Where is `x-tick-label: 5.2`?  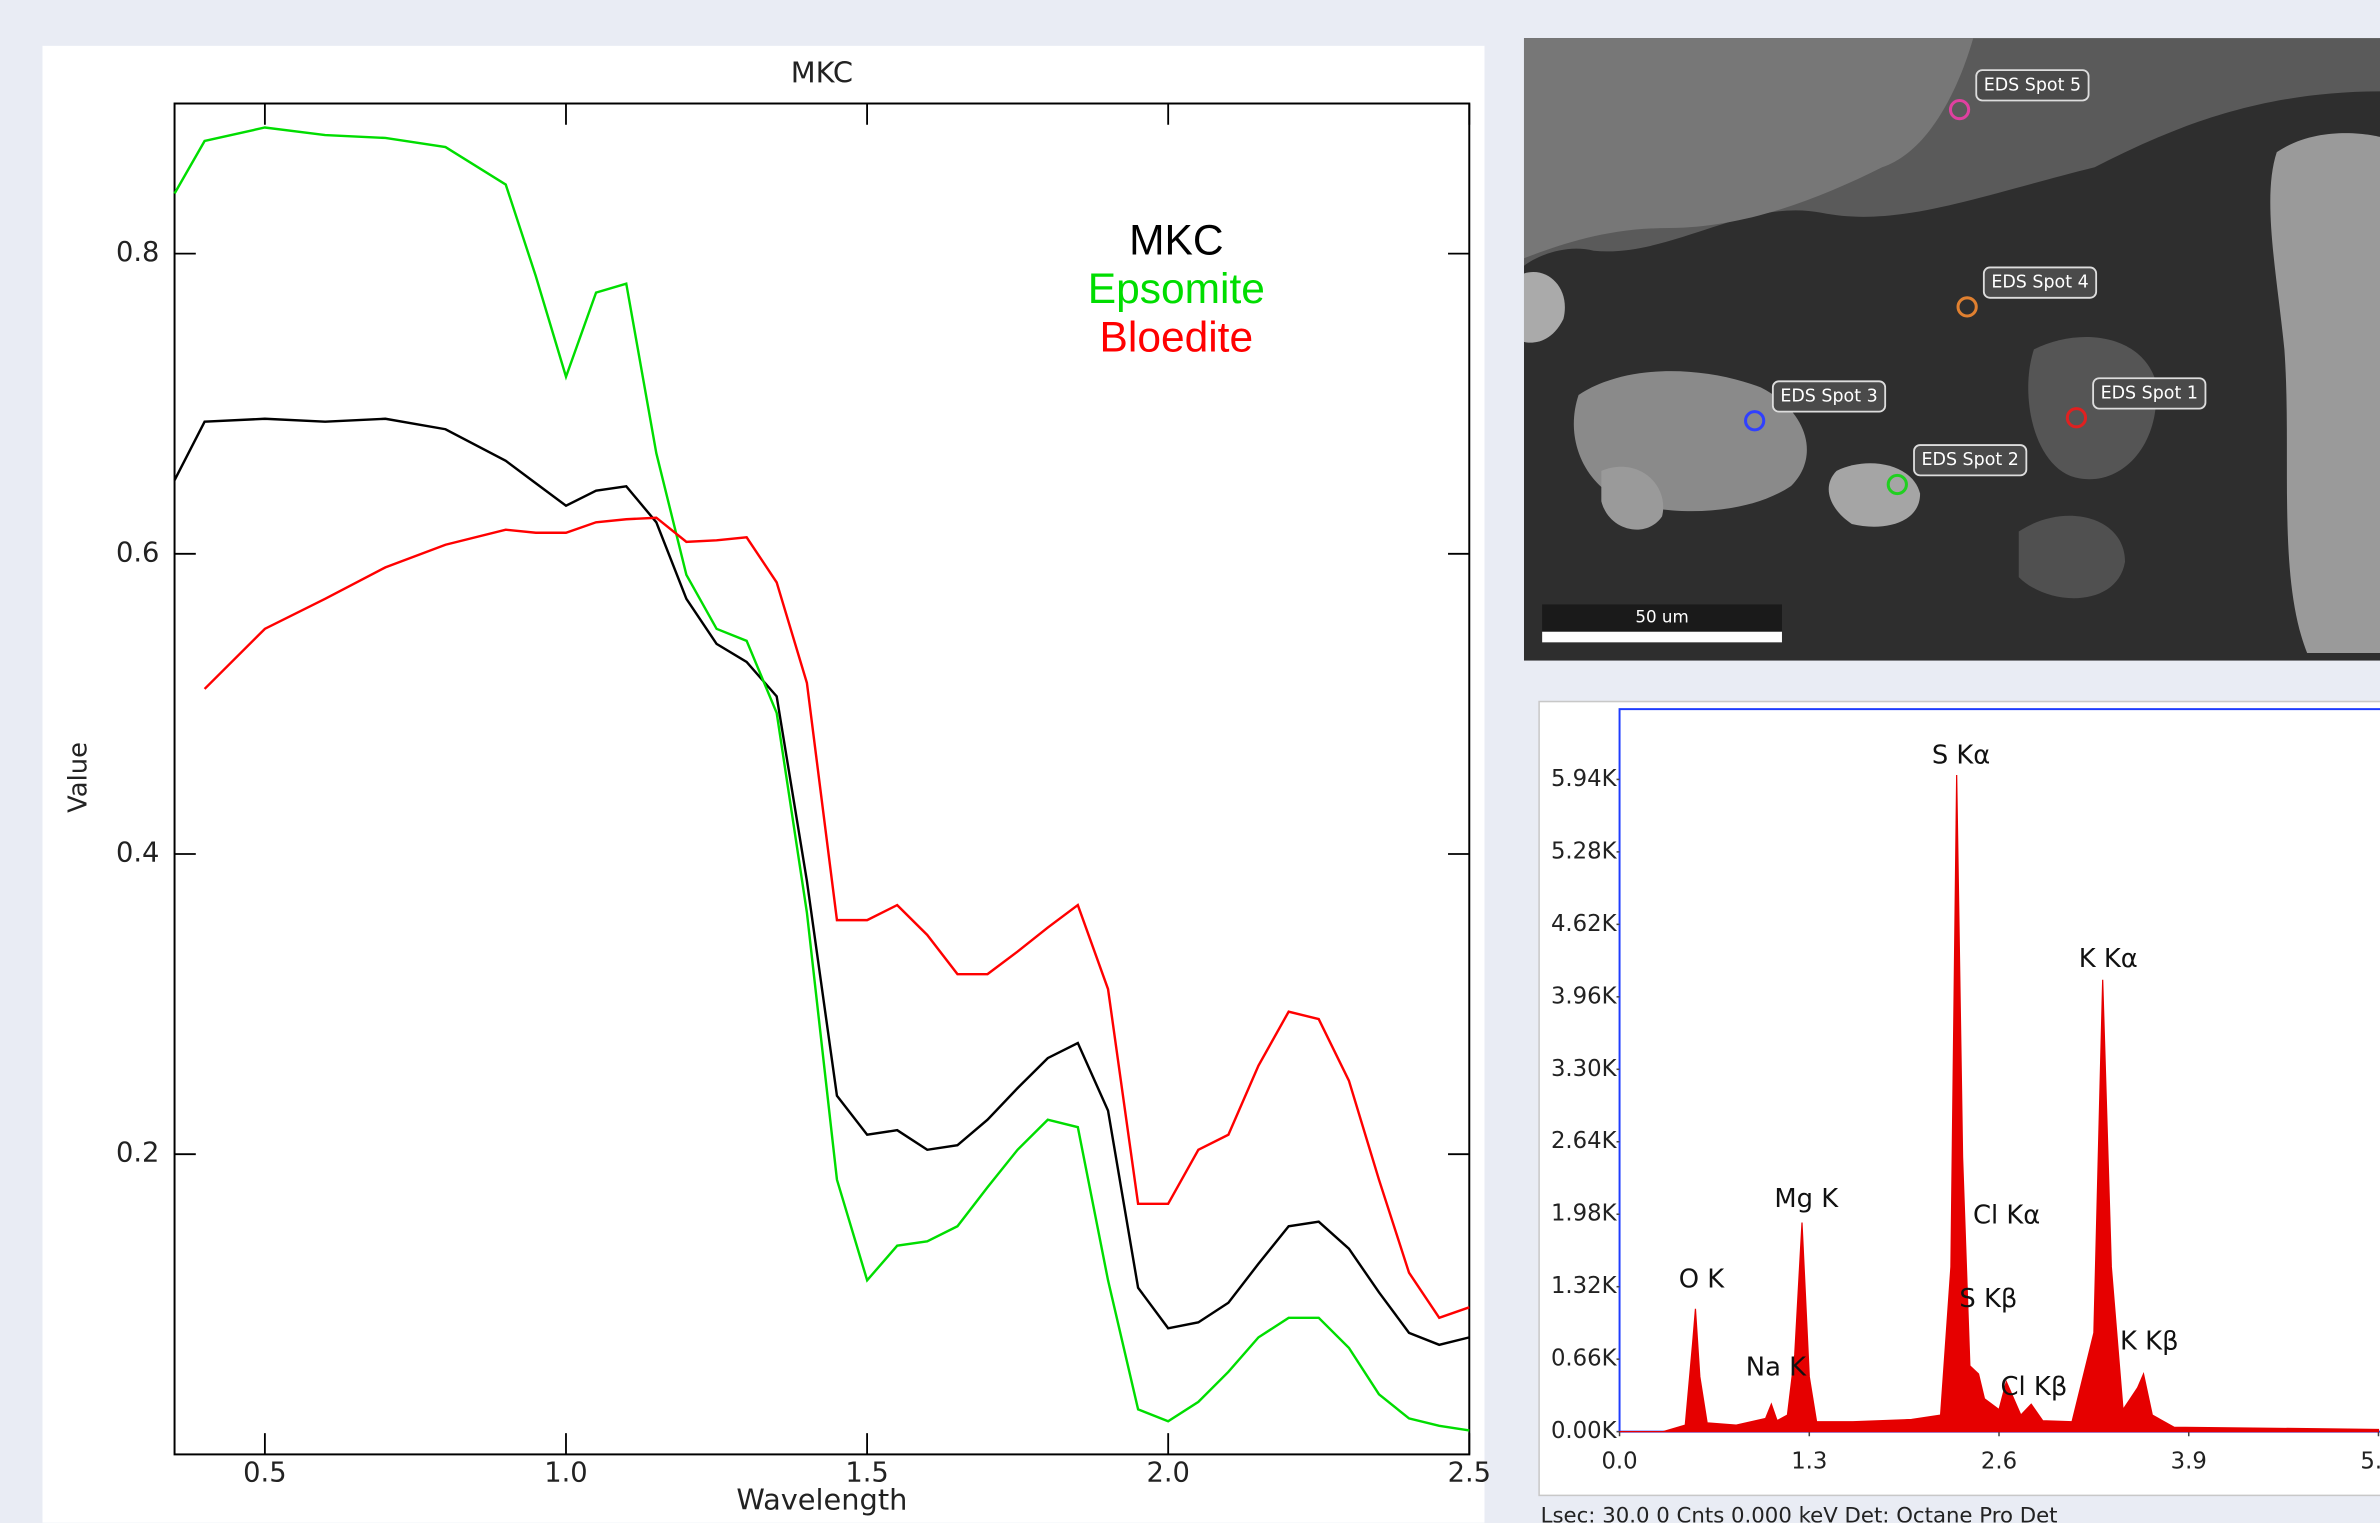
x-tick-label: 5.2 is located at coordinates (2370, 1461).